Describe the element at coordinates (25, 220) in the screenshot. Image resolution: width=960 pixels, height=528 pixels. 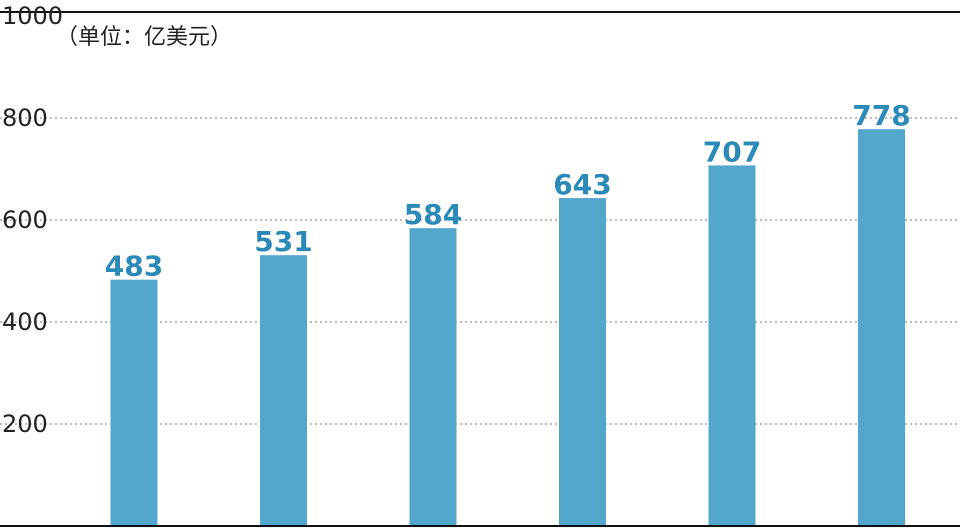
I see `y-tick-label: 600` at that location.